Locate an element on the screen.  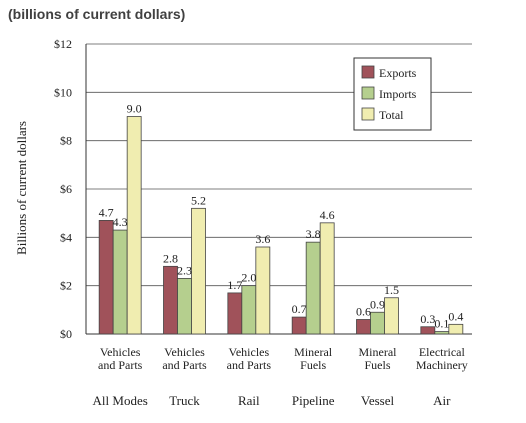
data-label: 3.8 is located at coordinates (313, 234).